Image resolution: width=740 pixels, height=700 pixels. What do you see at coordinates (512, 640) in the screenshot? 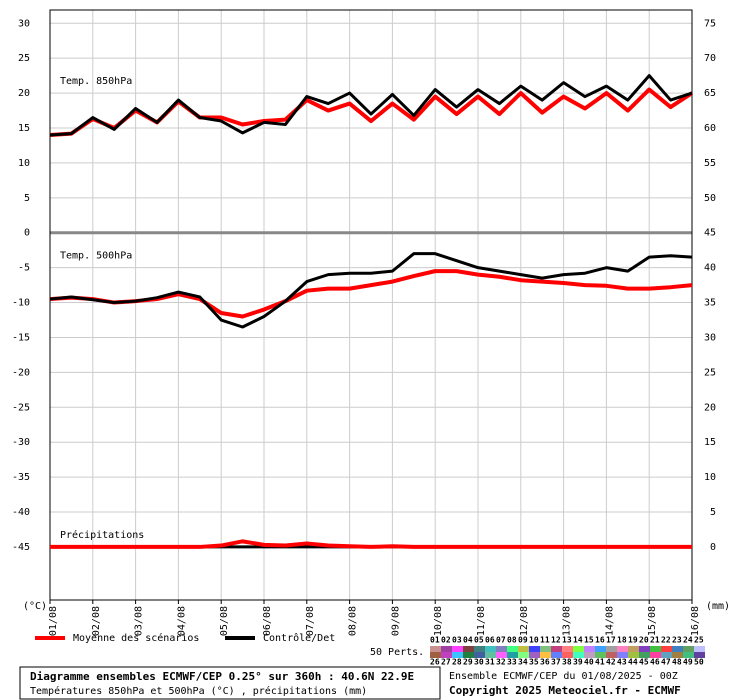
I see `member-label: 08` at bounding box center [512, 640].